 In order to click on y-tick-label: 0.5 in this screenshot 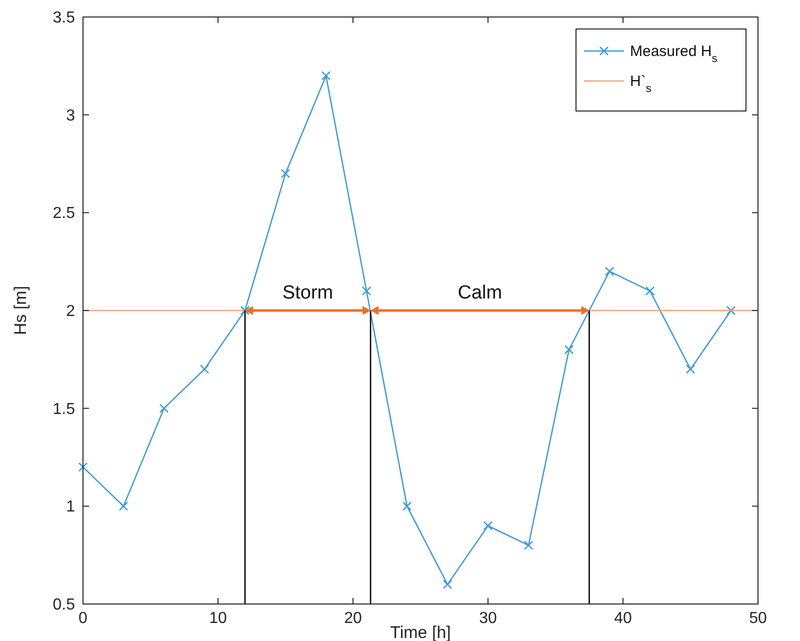, I will do `click(64, 605)`.